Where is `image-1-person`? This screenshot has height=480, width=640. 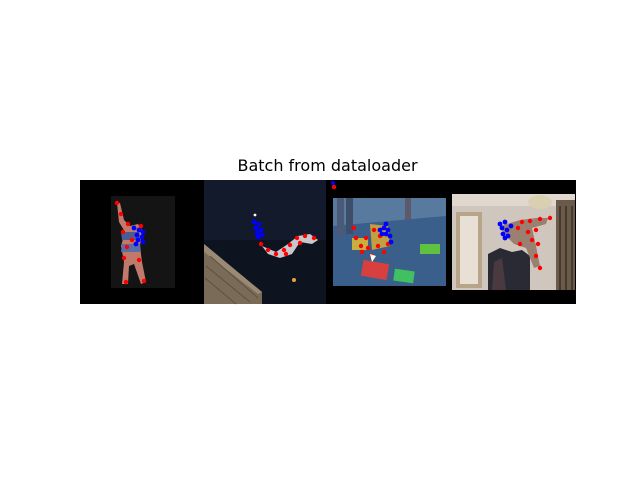 image-1-person is located at coordinates (131, 243).